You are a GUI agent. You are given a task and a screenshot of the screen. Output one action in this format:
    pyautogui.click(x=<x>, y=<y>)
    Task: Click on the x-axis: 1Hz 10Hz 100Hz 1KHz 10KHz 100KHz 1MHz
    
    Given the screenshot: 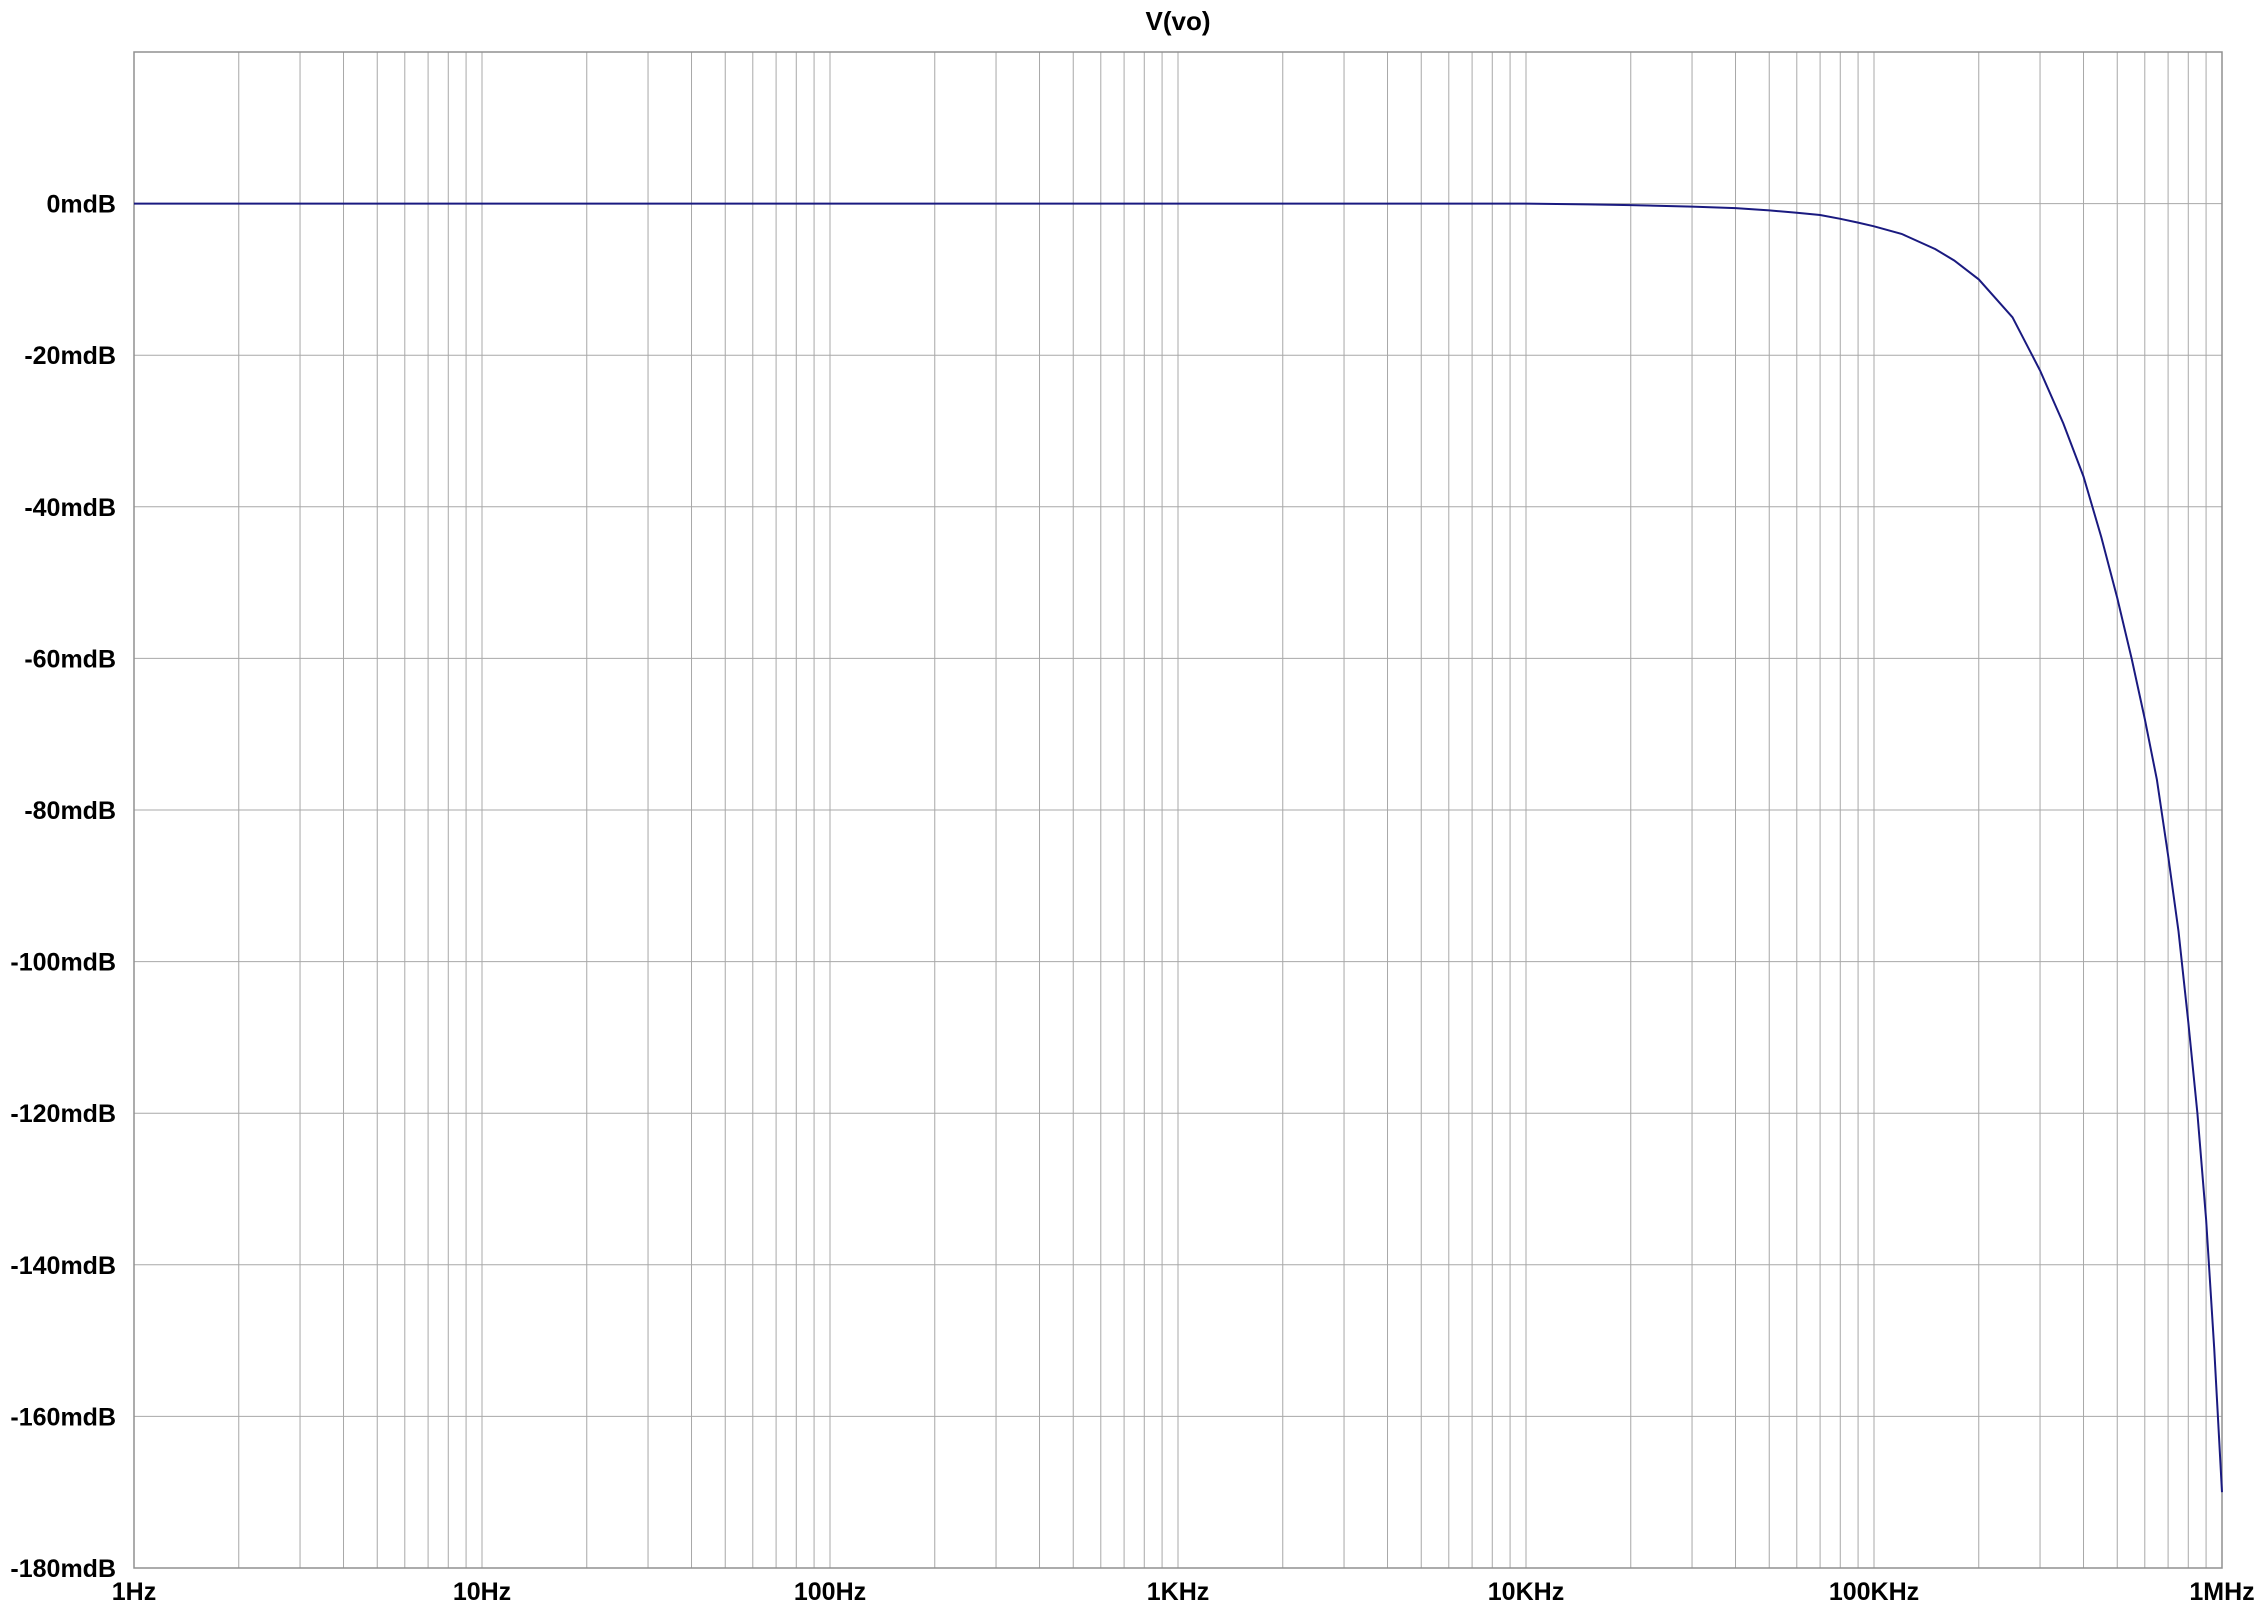 What is the action you would take?
    pyautogui.click(x=1183, y=1592)
    